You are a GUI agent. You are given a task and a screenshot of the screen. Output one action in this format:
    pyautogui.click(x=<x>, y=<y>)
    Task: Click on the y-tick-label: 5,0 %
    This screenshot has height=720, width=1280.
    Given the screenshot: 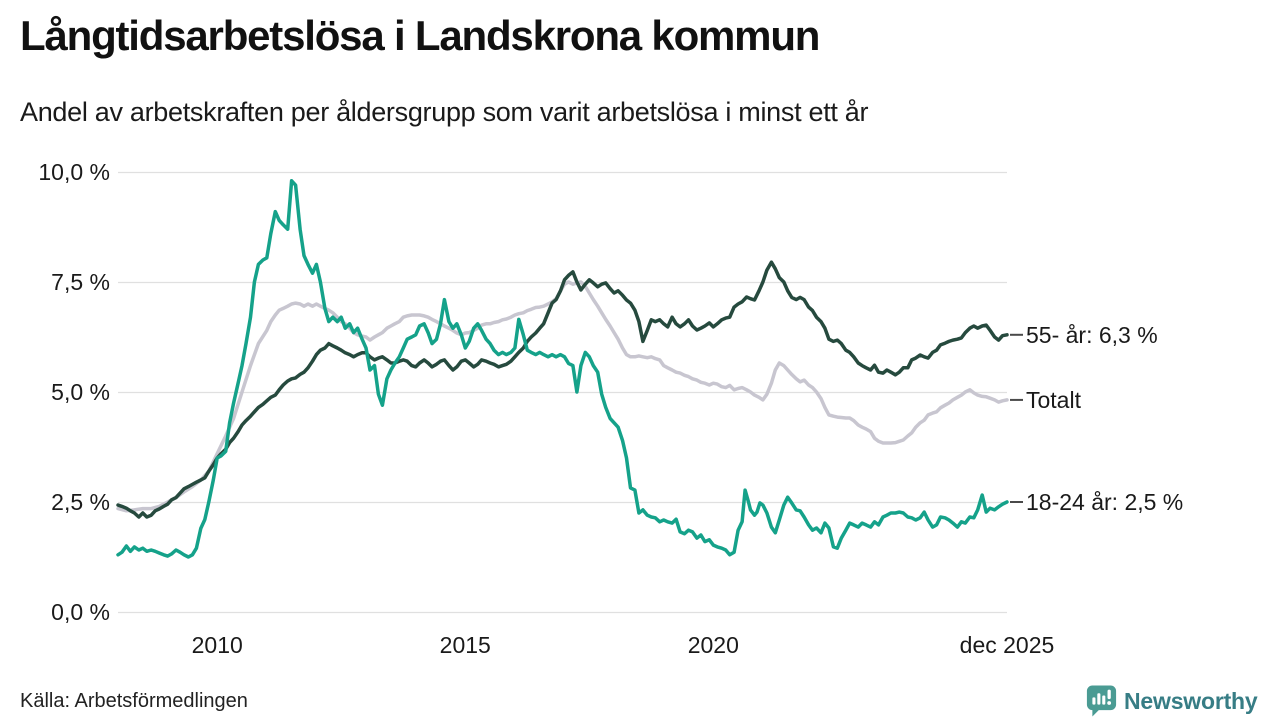 What is the action you would take?
    pyautogui.click(x=80, y=392)
    